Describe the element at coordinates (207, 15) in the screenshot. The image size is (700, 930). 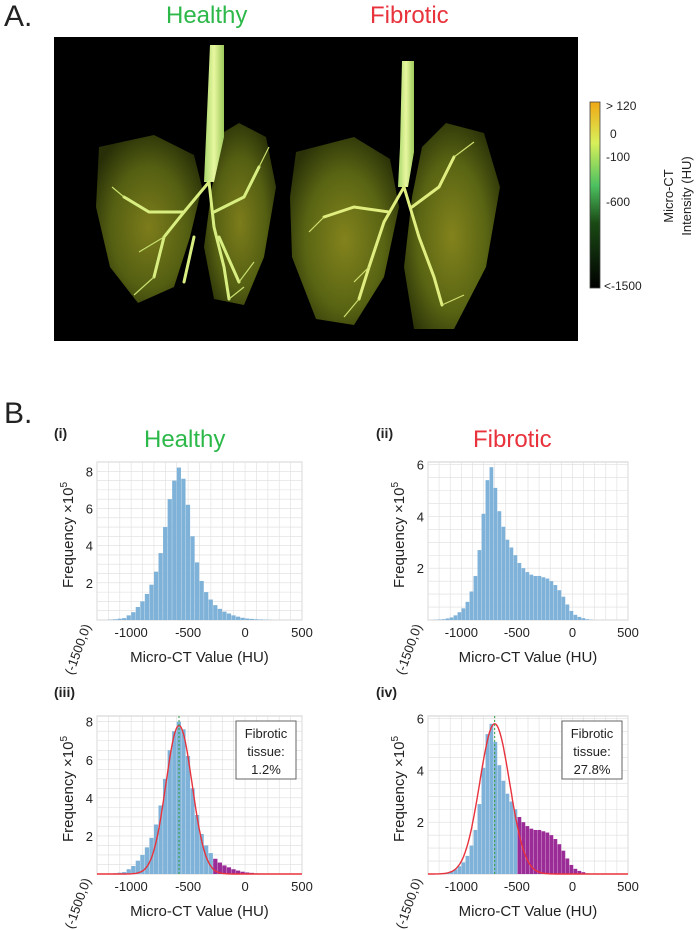
I see `panel-a-title-healthy: Healthy` at that location.